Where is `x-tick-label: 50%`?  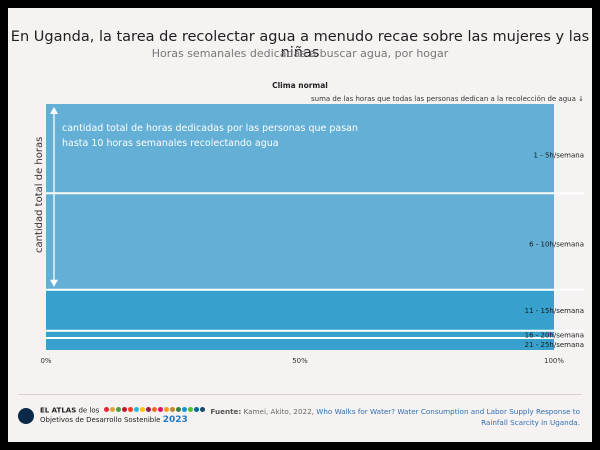
x-tick-label: 50% is located at coordinates (300, 361).